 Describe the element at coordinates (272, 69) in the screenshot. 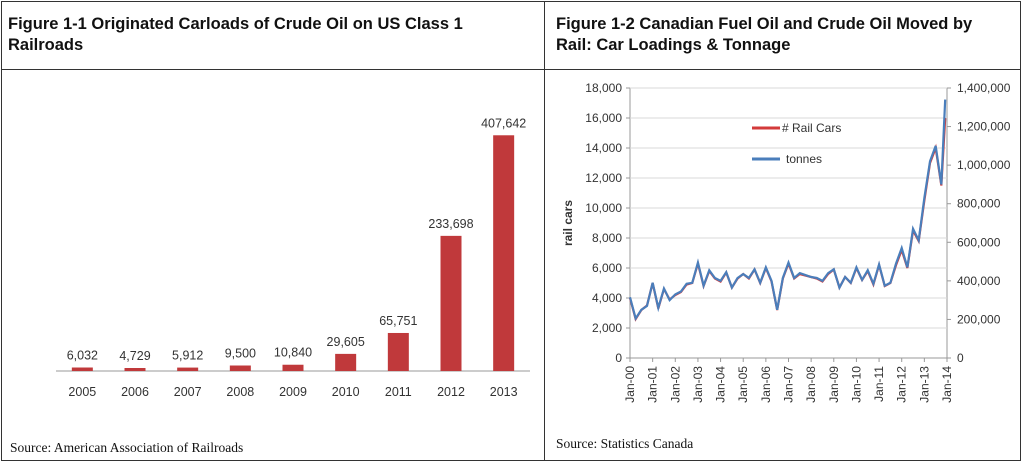

I see `left-title-underline` at that location.